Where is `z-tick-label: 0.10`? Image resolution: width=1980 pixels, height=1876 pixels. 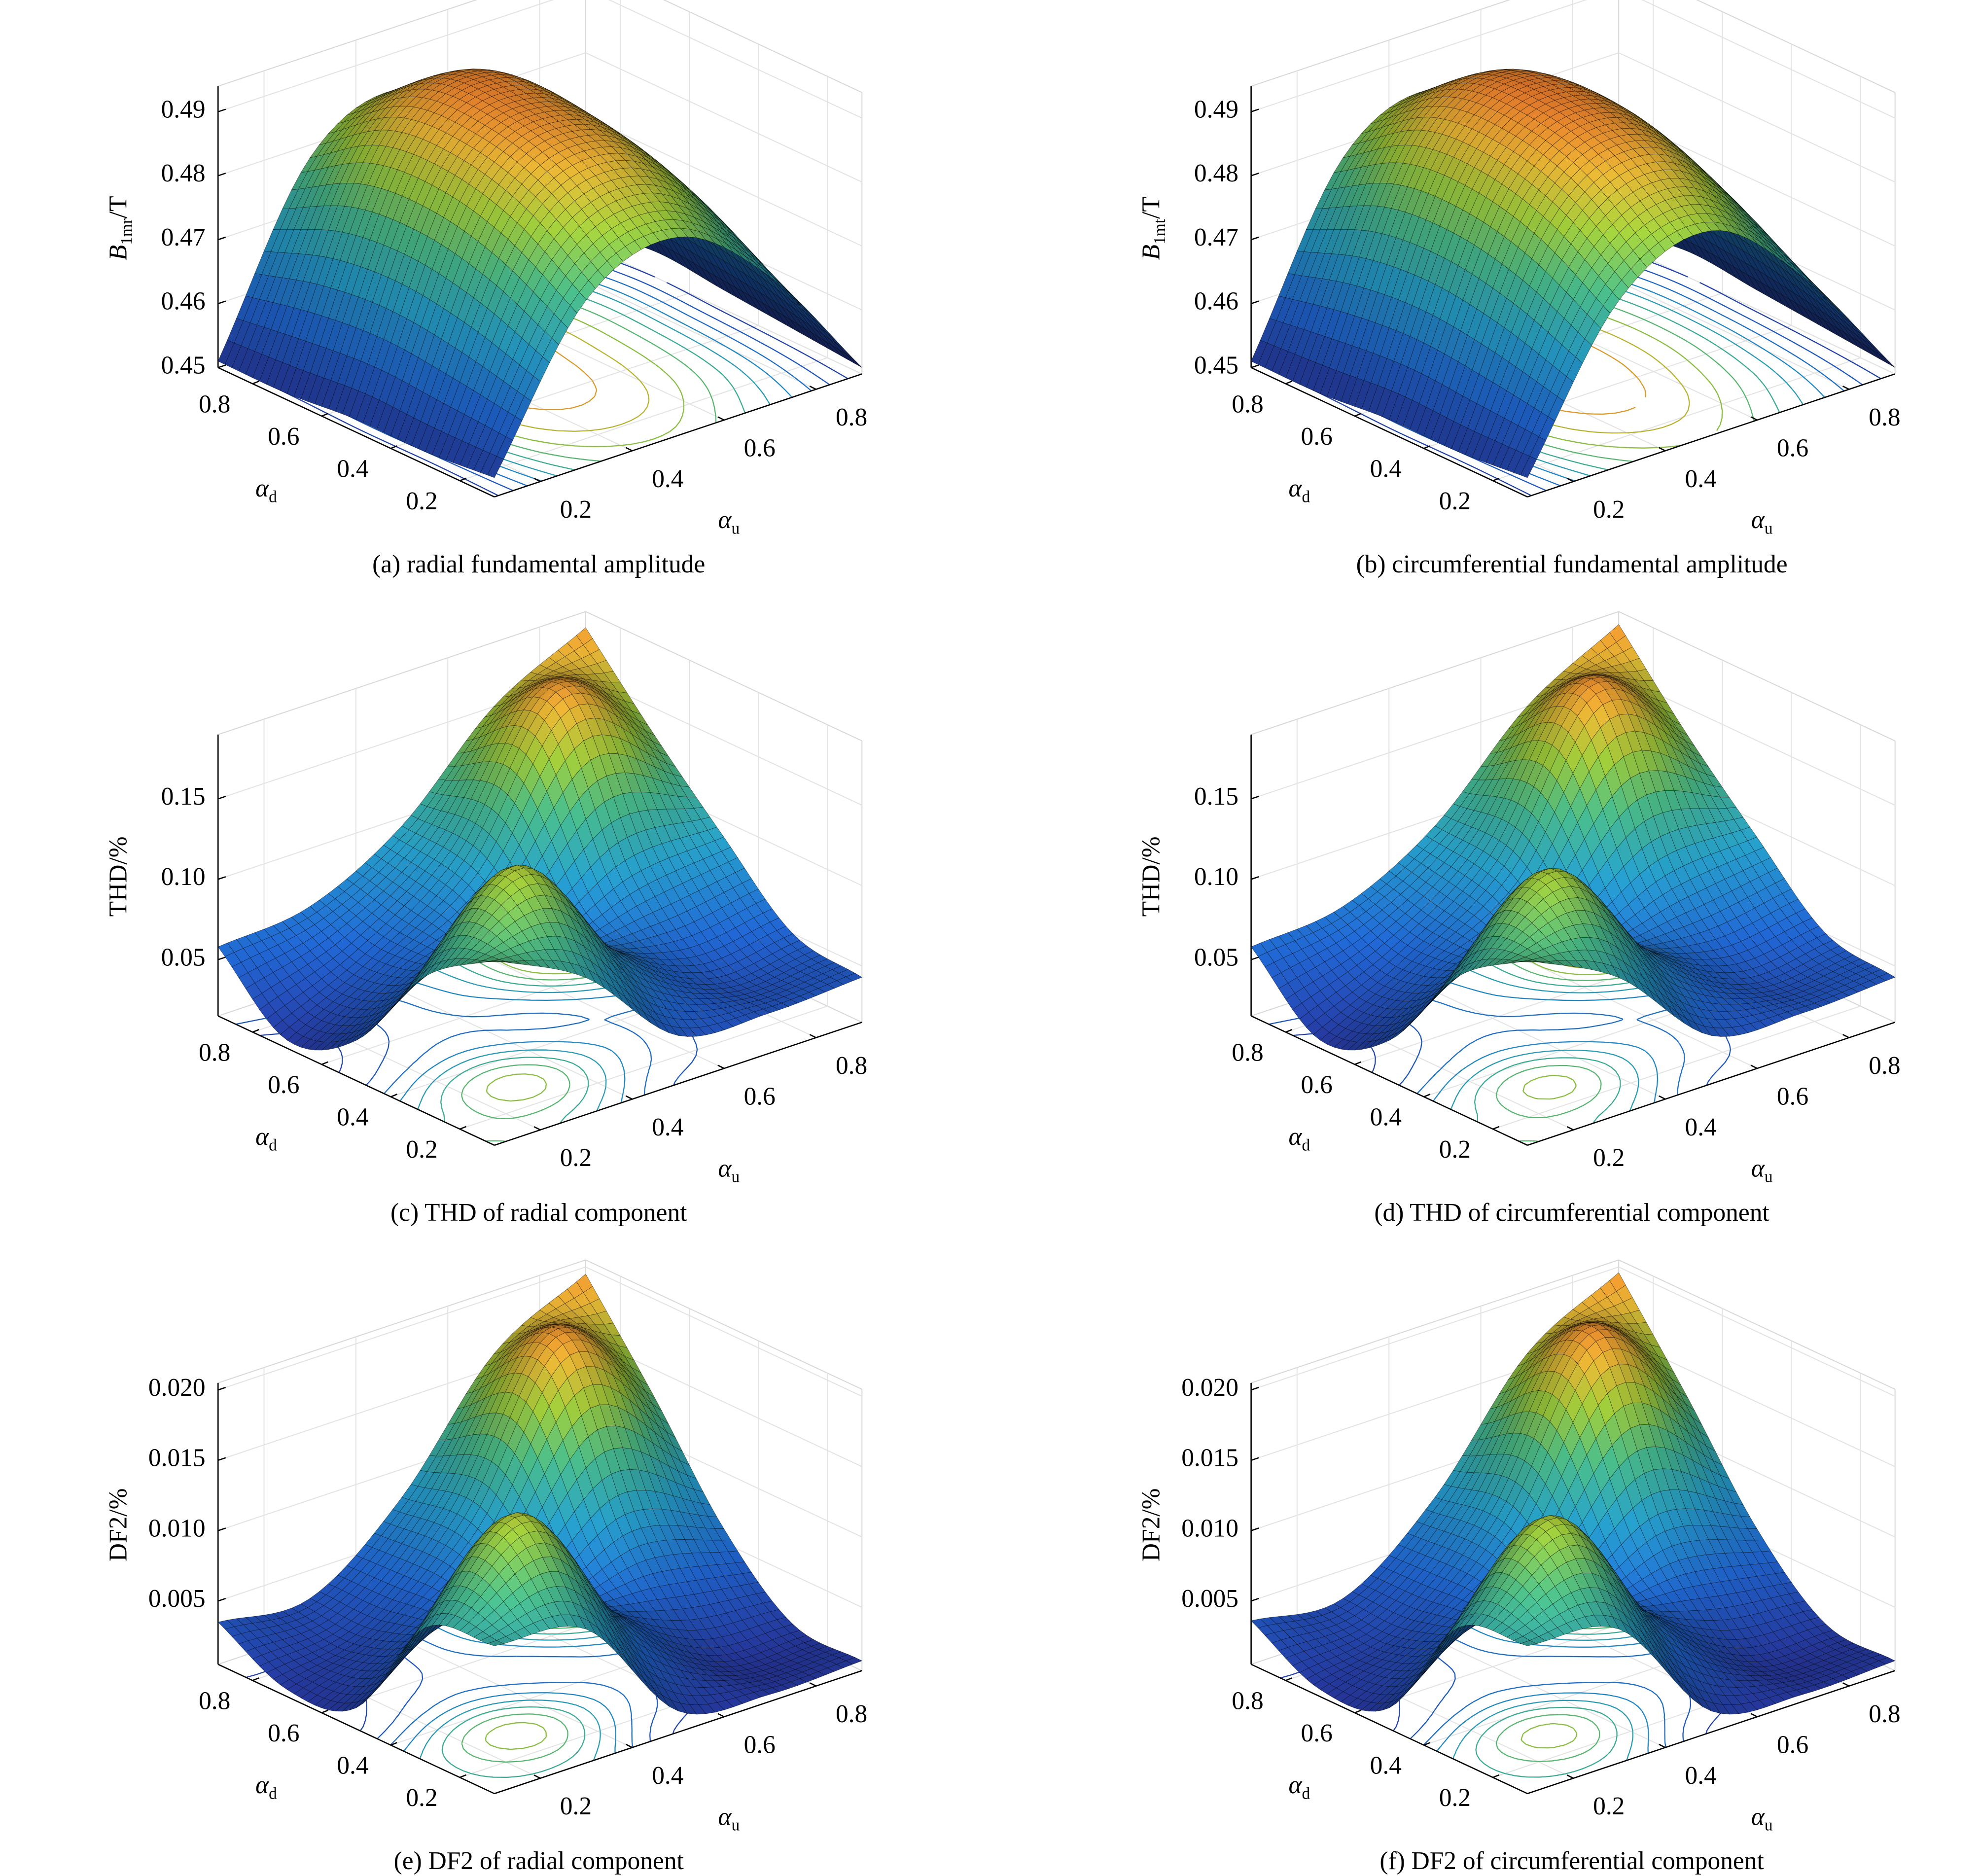 z-tick-label: 0.10 is located at coordinates (183, 877).